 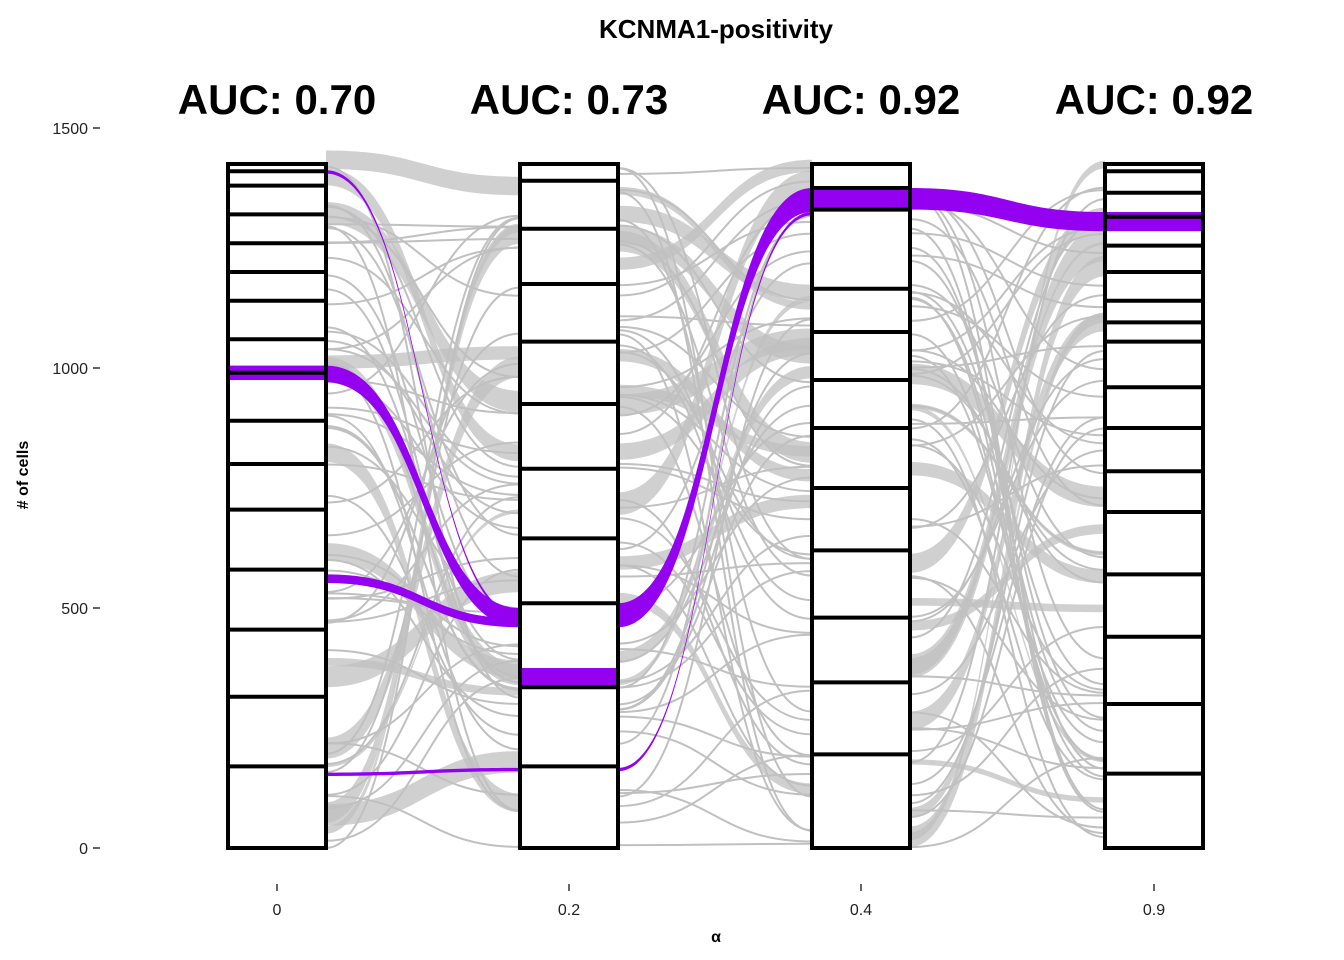 What do you see at coordinates (23, 475) in the screenshot?
I see `y-axis-title: # of cells` at bounding box center [23, 475].